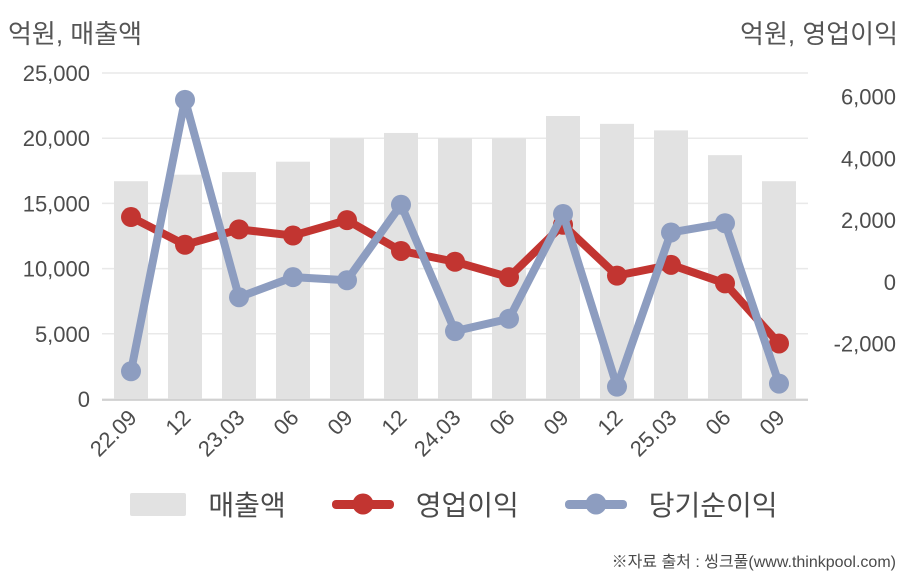 This screenshot has width=908, height=580. What do you see at coordinates (467, 505) in the screenshot?
I see `legend-label-operating-profit: 영업이익` at bounding box center [467, 505].